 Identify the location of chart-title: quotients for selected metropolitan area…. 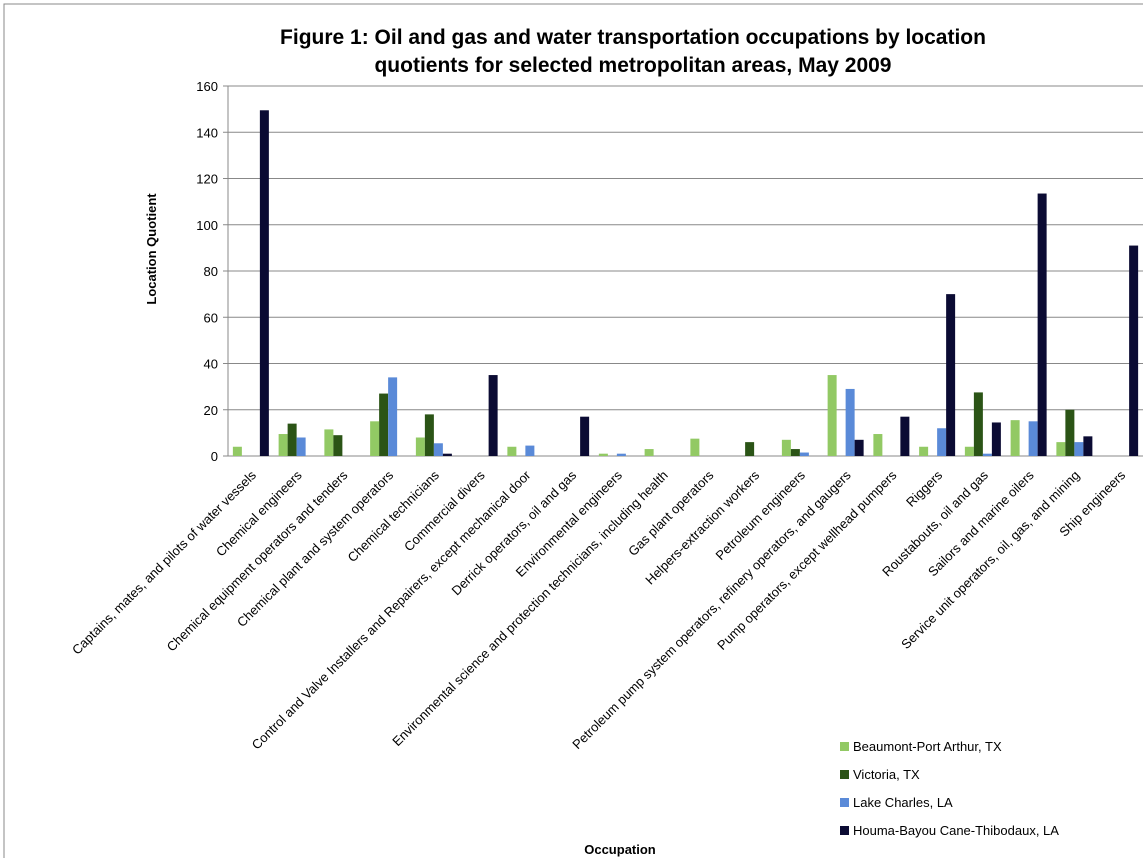
(632, 65).